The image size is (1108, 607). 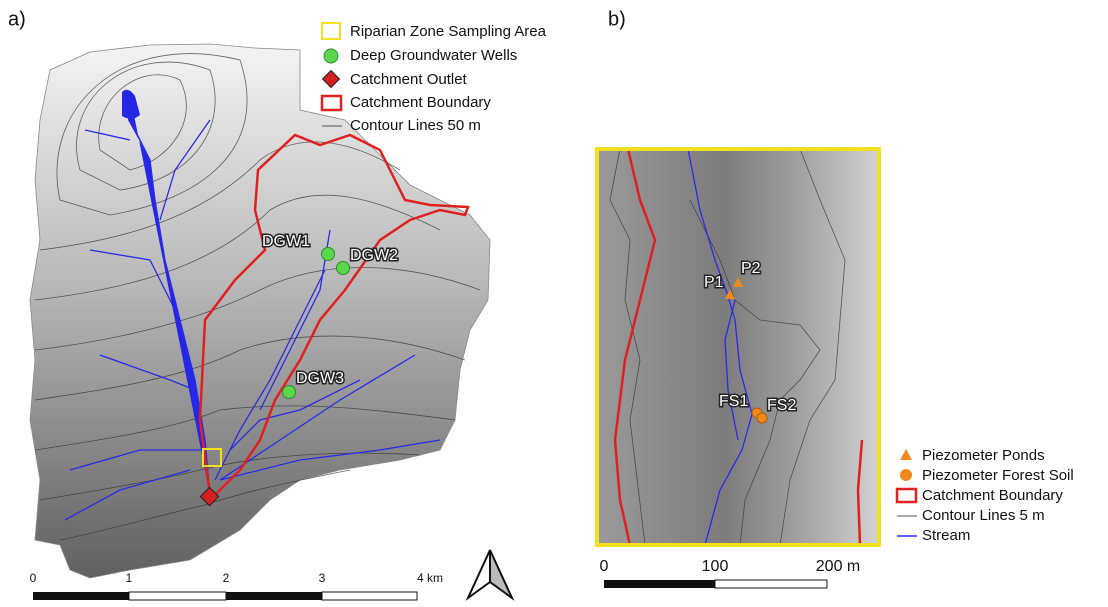 What do you see at coordinates (409, 79) in the screenshot?
I see `legend-label: Catchment Outlet` at bounding box center [409, 79].